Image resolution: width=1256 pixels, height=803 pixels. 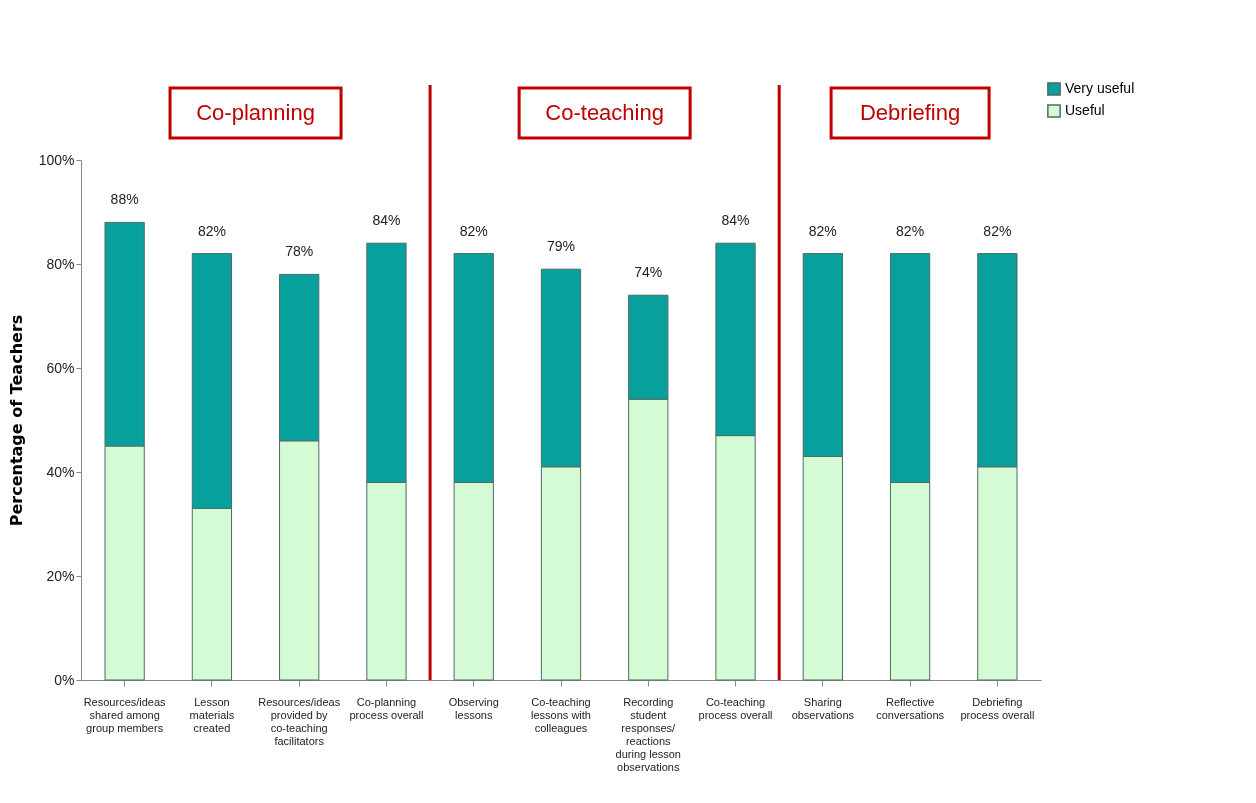 What do you see at coordinates (64, 679) in the screenshot?
I see `y-tick-label: 0%` at bounding box center [64, 679].